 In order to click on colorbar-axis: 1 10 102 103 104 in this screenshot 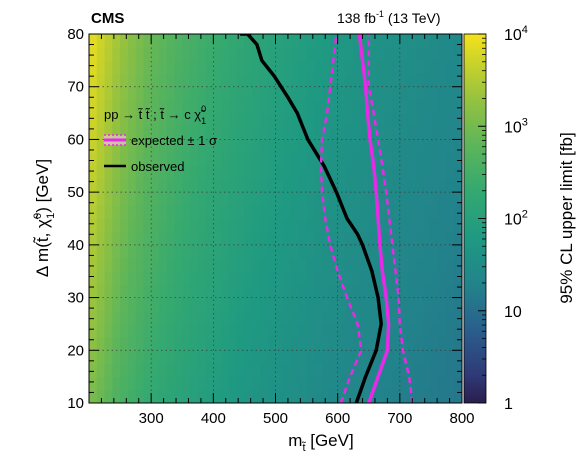, I will do `click(503, 218)`.